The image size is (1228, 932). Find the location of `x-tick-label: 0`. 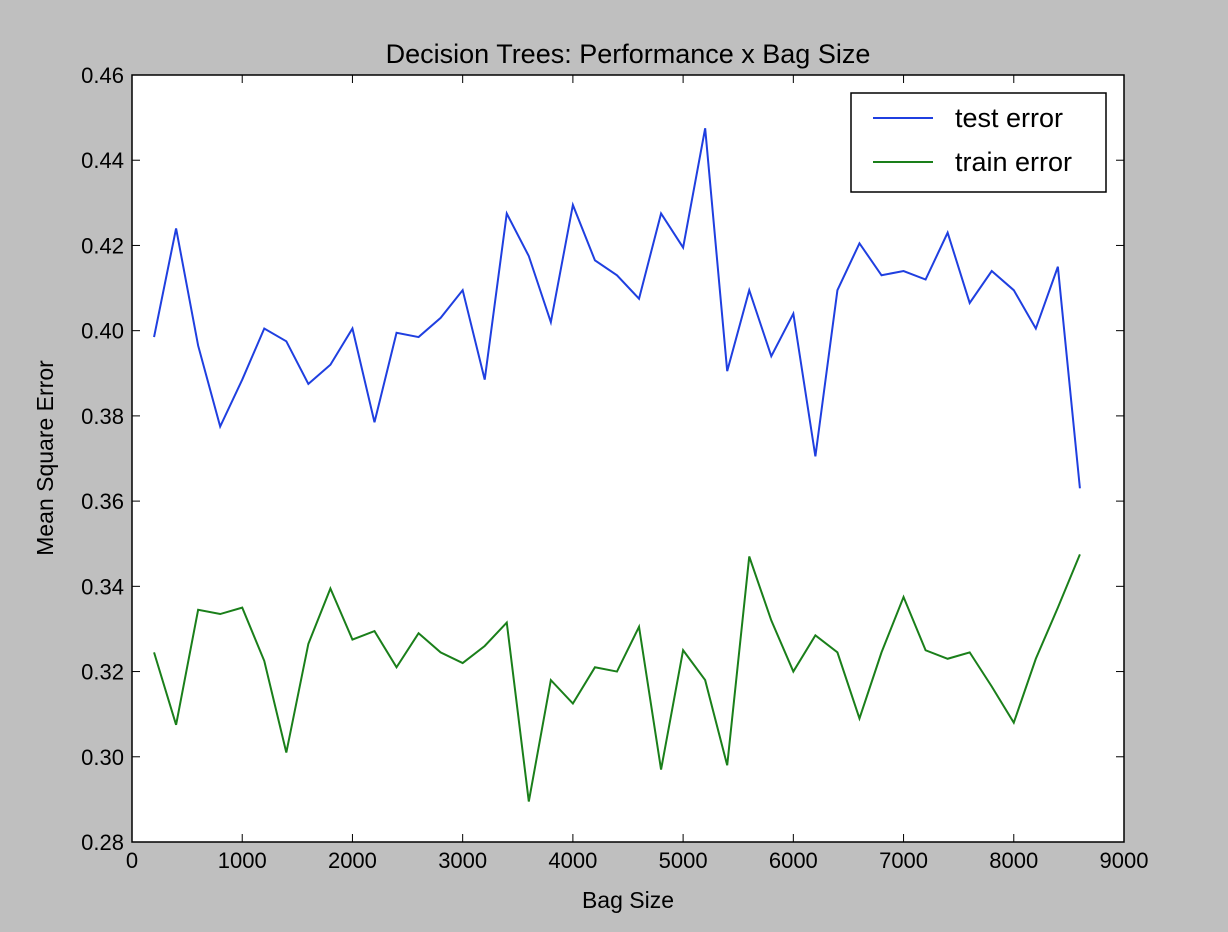

x-tick-label: 0 is located at coordinates (132, 860).